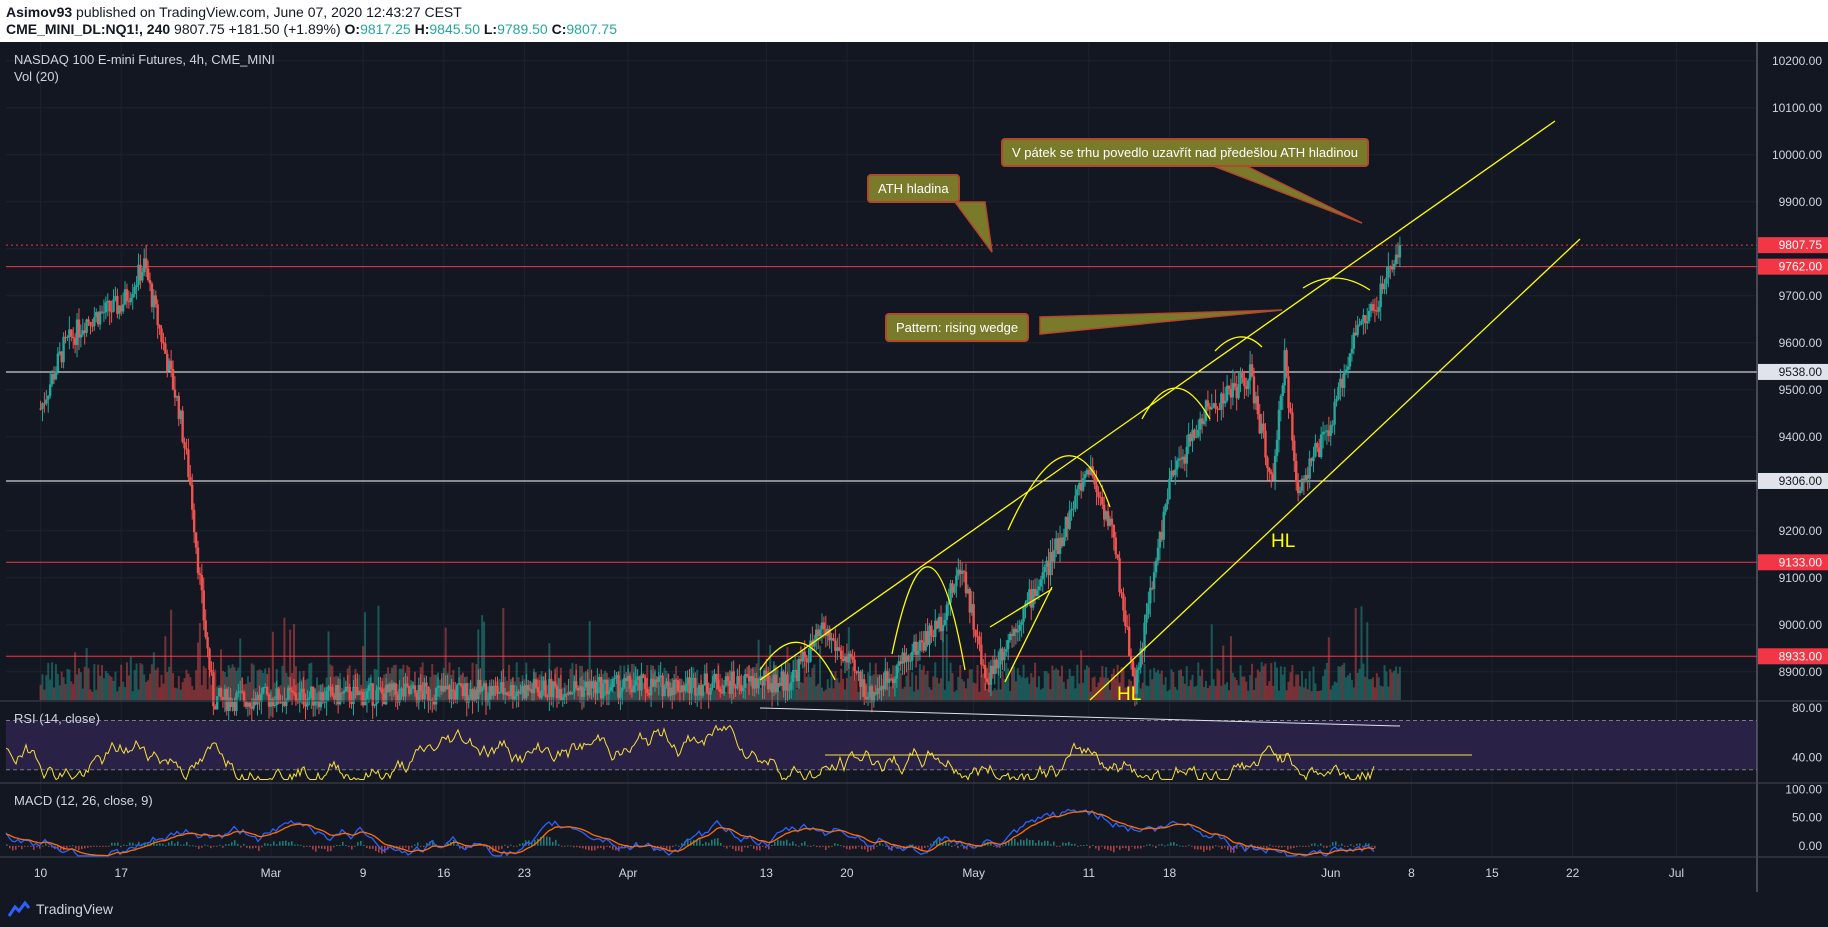 The width and height of the screenshot is (1828, 927). What do you see at coordinates (60, 909) in the screenshot?
I see `tradingview-logo: TradingView` at bounding box center [60, 909].